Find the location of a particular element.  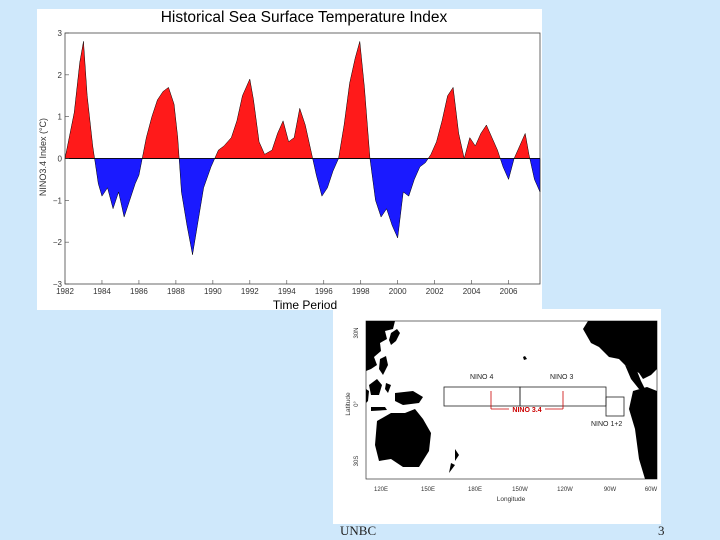

lon-label-60w: 60W is located at coordinates (651, 490).